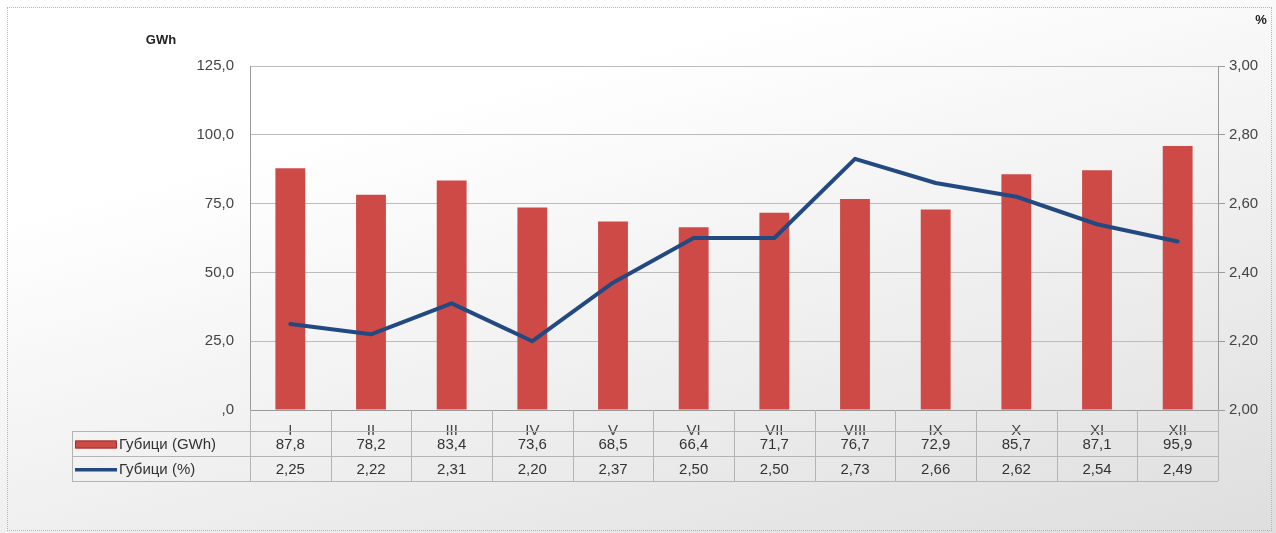  What do you see at coordinates (1178, 468) in the screenshot?
I see `data-label: 2,49` at bounding box center [1178, 468].